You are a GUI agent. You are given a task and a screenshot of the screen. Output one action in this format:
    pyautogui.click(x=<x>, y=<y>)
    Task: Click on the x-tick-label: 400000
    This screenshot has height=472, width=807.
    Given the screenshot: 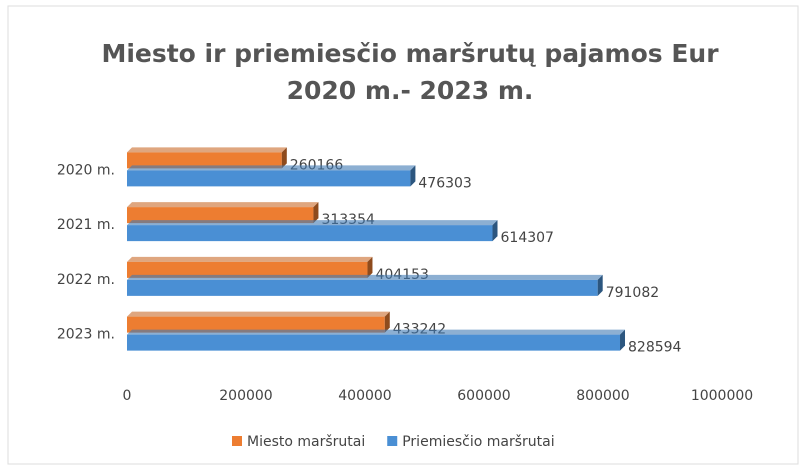 What is the action you would take?
    pyautogui.click(x=364, y=396)
    